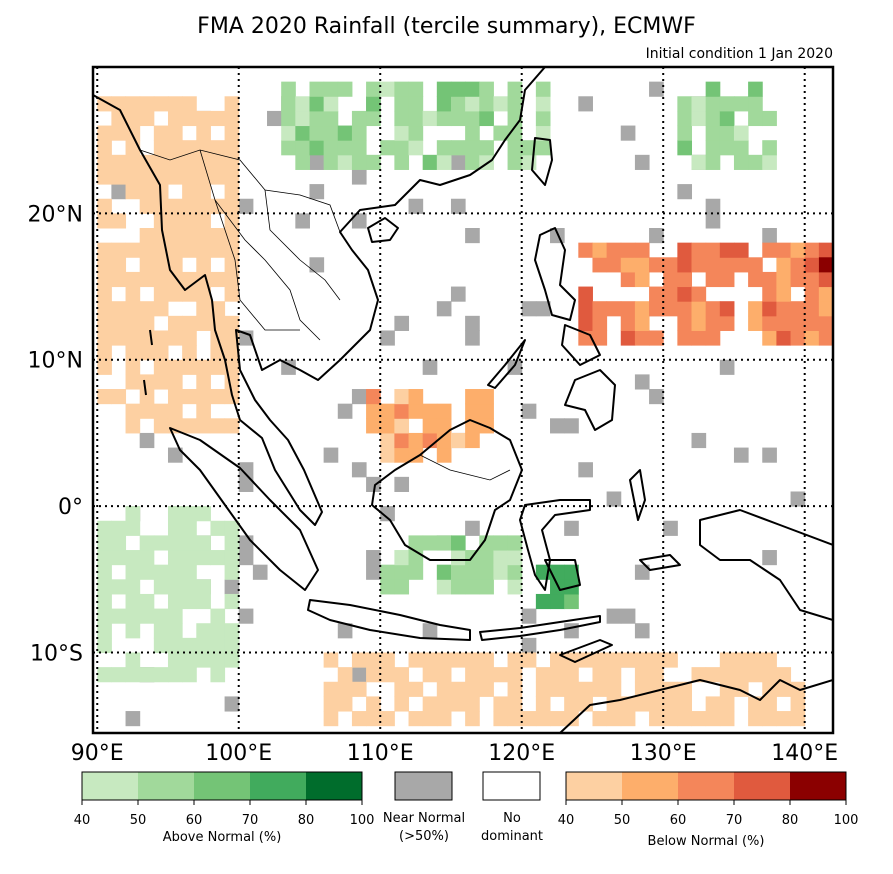  I want to click on no-dominant-label-2: dominant, so click(512, 836).